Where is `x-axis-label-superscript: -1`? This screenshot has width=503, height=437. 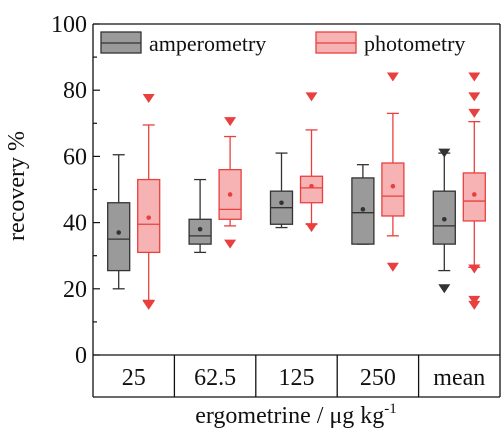
x-axis-label-superscript: -1 is located at coordinates (390, 409).